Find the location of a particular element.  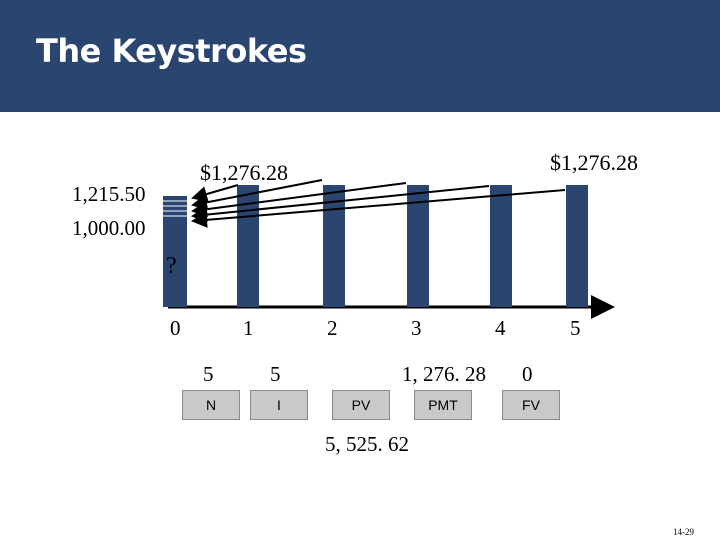

i-key: I is located at coordinates (279, 405).